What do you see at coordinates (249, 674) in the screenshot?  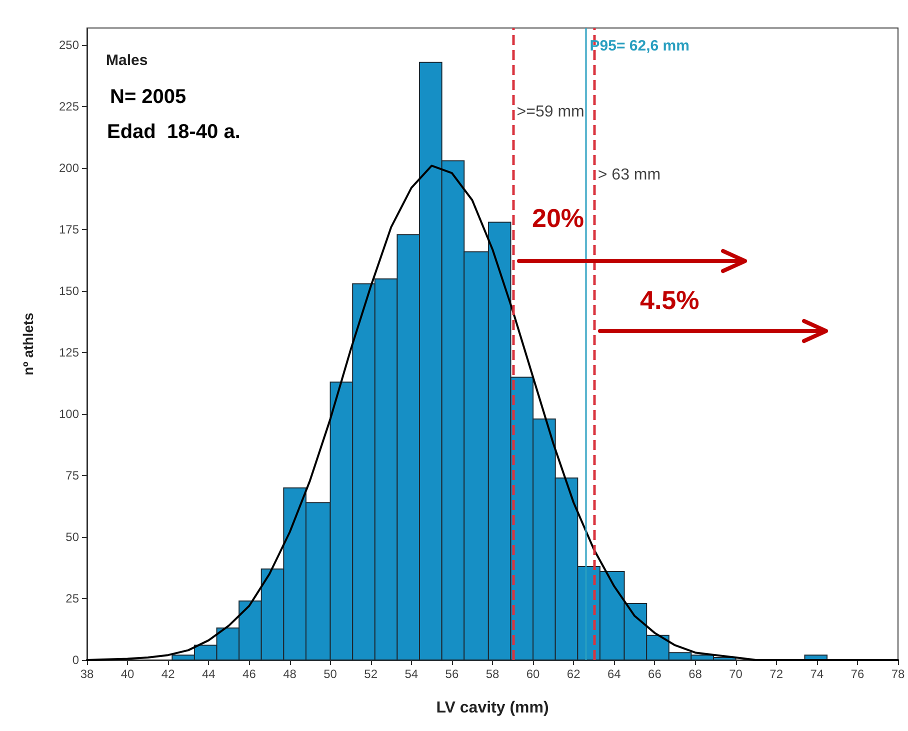 I see `x-tick-label: 46` at bounding box center [249, 674].